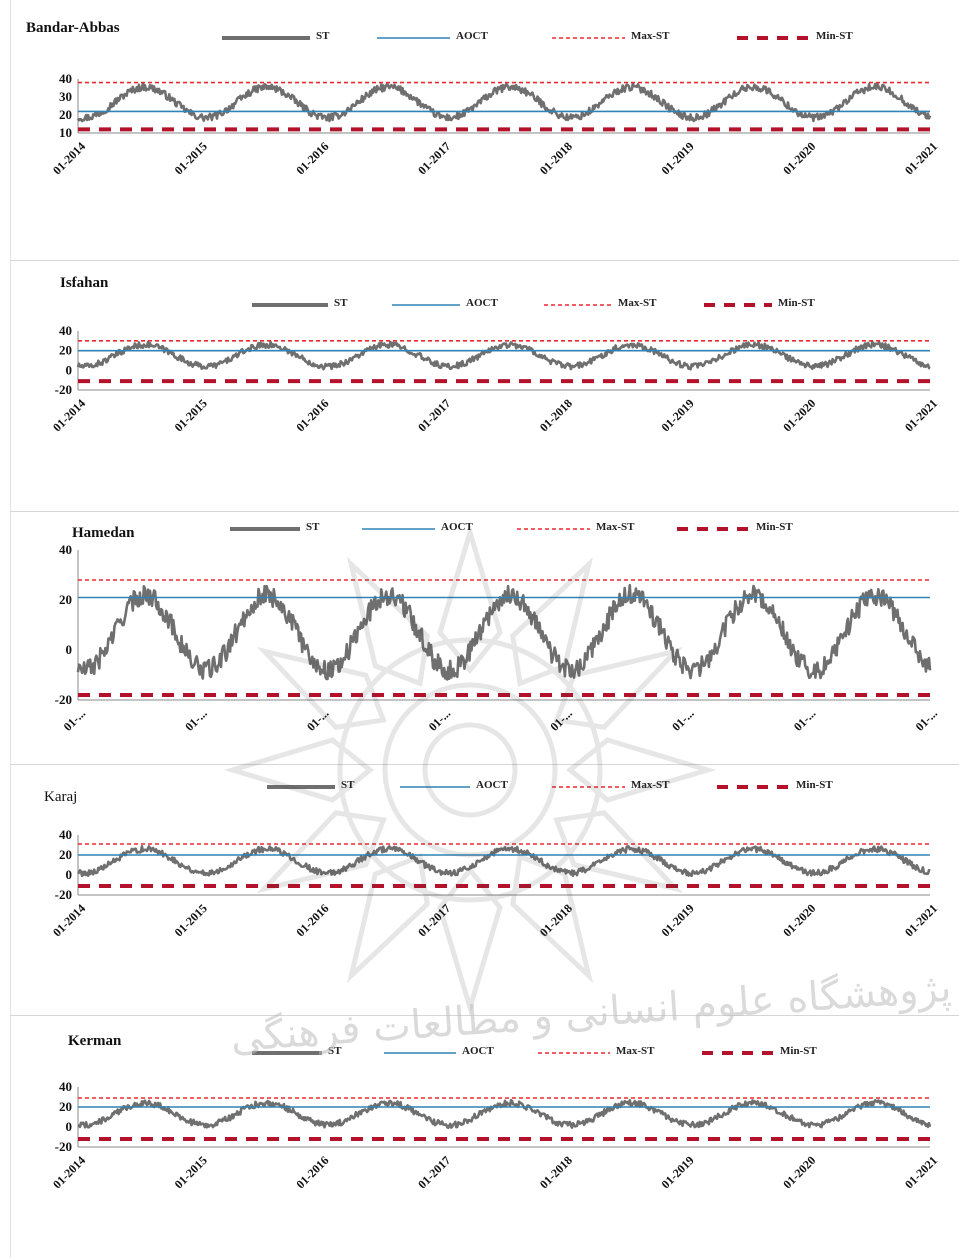 The image size is (959, 1258). What do you see at coordinates (65, 96) in the screenshot?
I see `y-tick-label: 30` at bounding box center [65, 96].